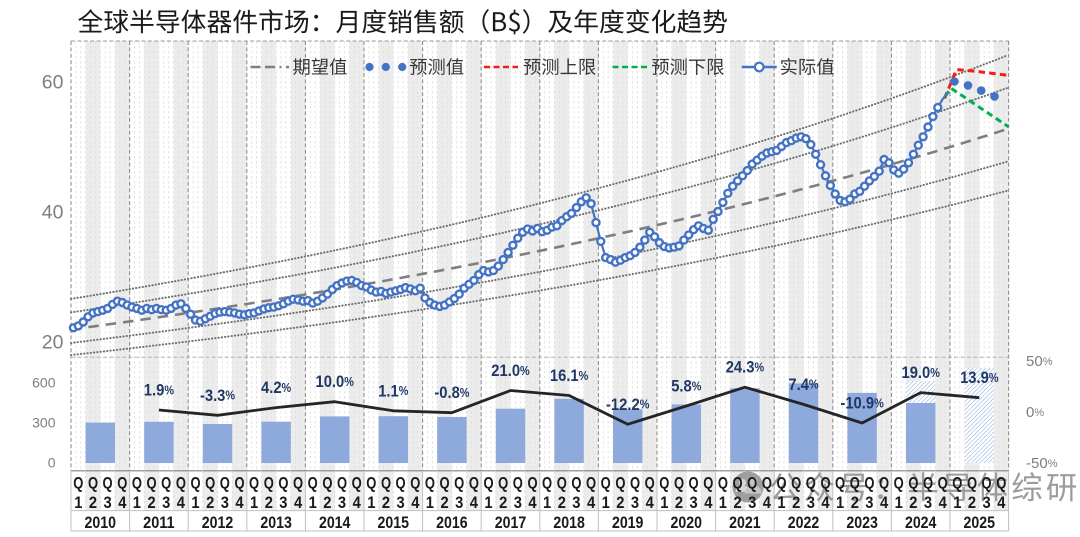  What do you see at coordinates (53, 82) in the screenshot?
I see `svg-text: 60` at bounding box center [53, 82].